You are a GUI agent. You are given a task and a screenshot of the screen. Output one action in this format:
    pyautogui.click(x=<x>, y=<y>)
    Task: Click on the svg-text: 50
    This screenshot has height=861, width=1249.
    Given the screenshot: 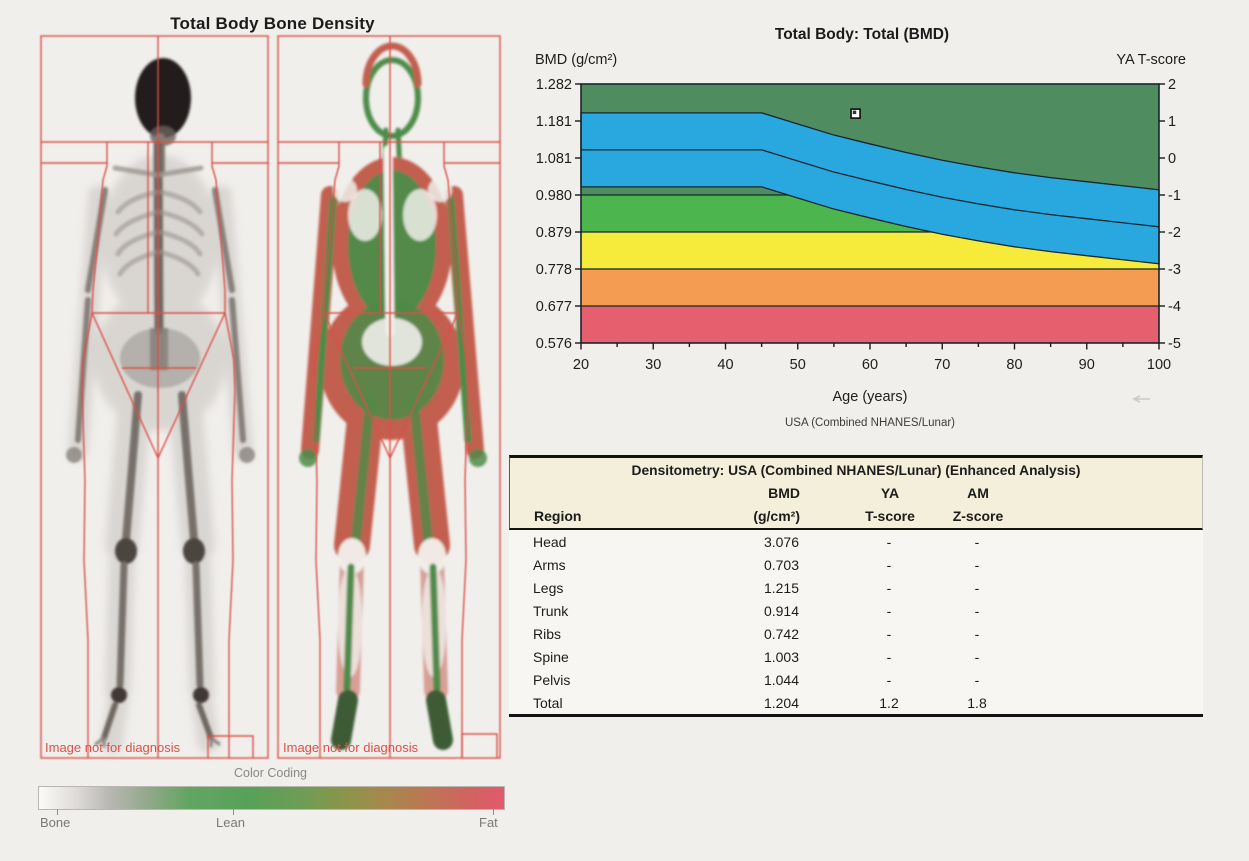 What is the action you would take?
    pyautogui.click(x=798, y=365)
    